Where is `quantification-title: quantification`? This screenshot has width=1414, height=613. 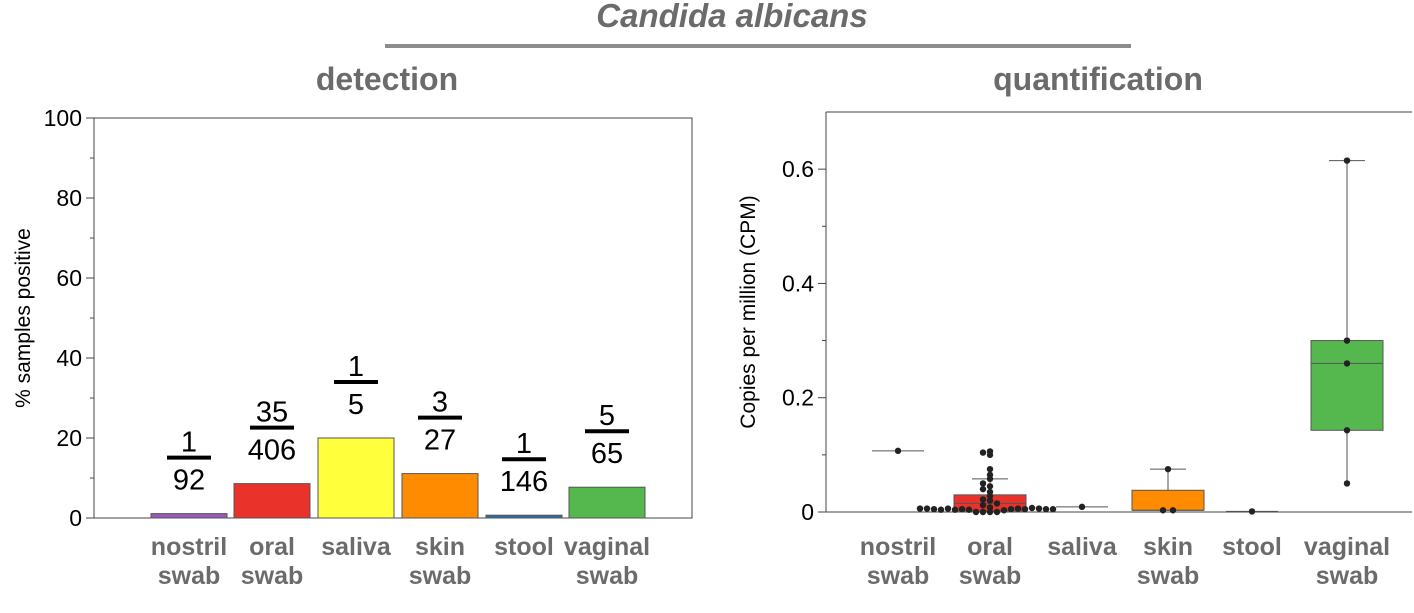
quantification-title: quantification is located at coordinates (1098, 79).